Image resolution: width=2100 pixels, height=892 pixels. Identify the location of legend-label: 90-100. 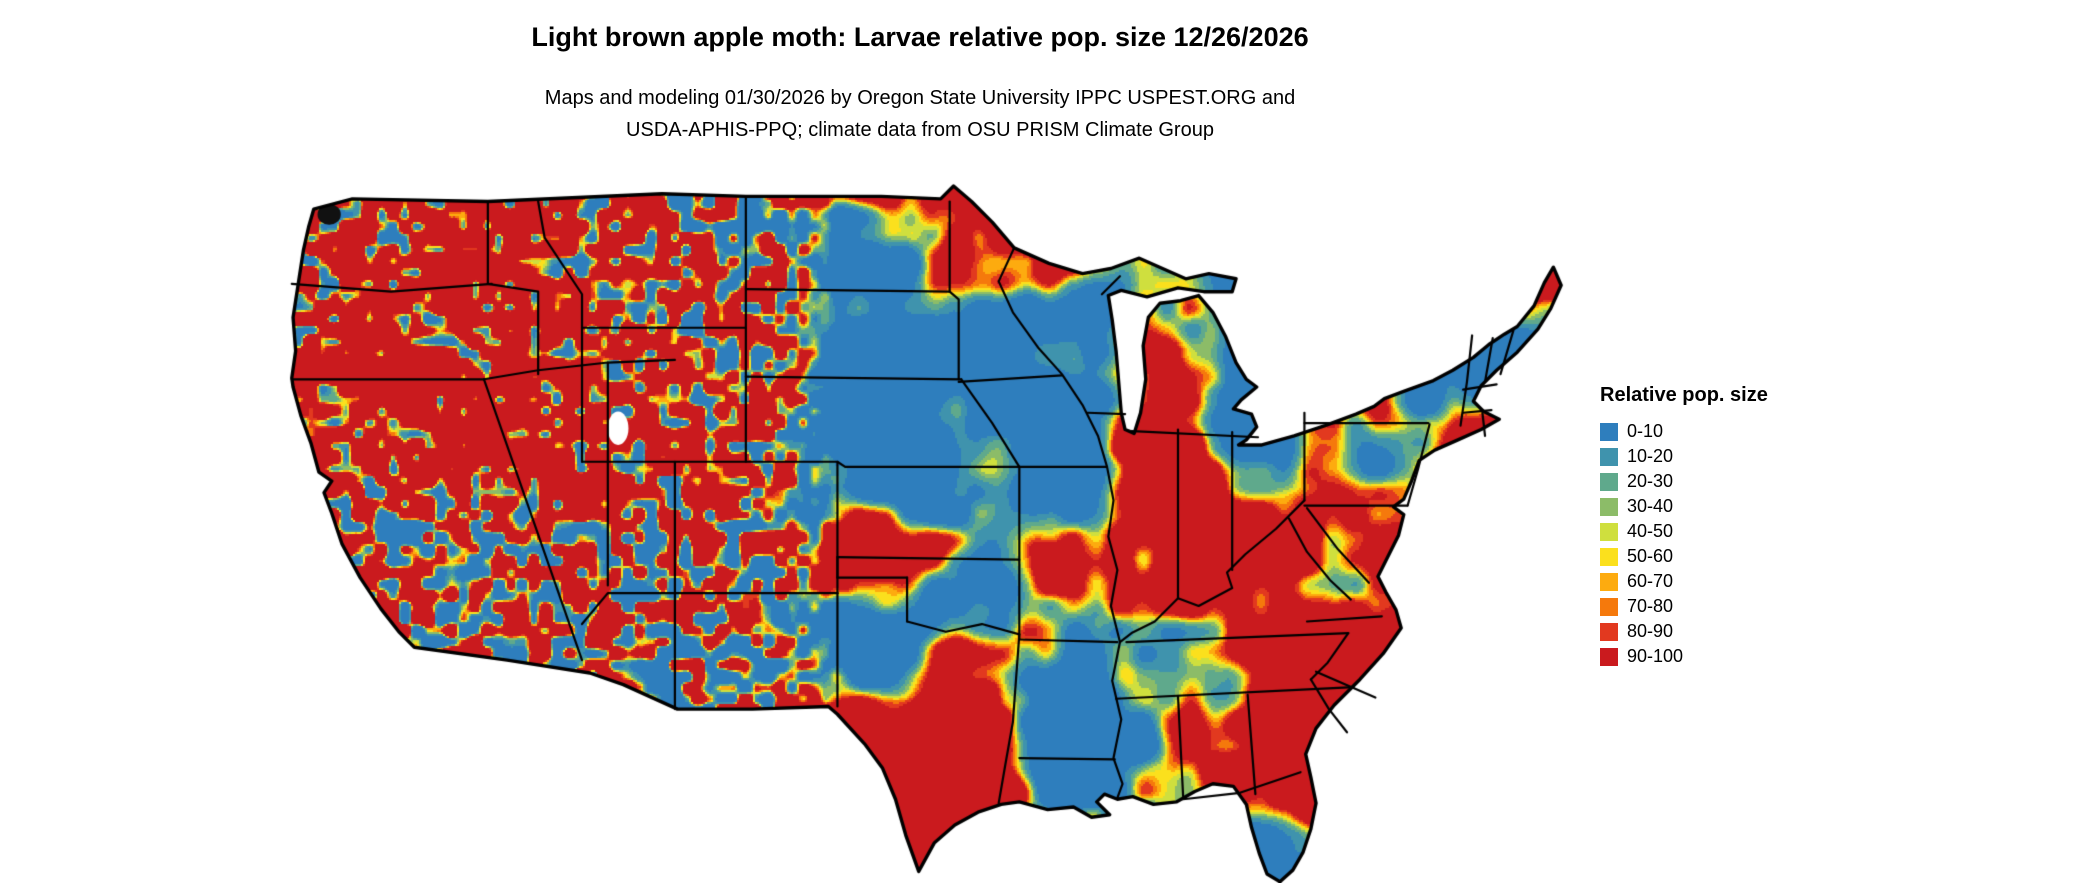
(1655, 656).